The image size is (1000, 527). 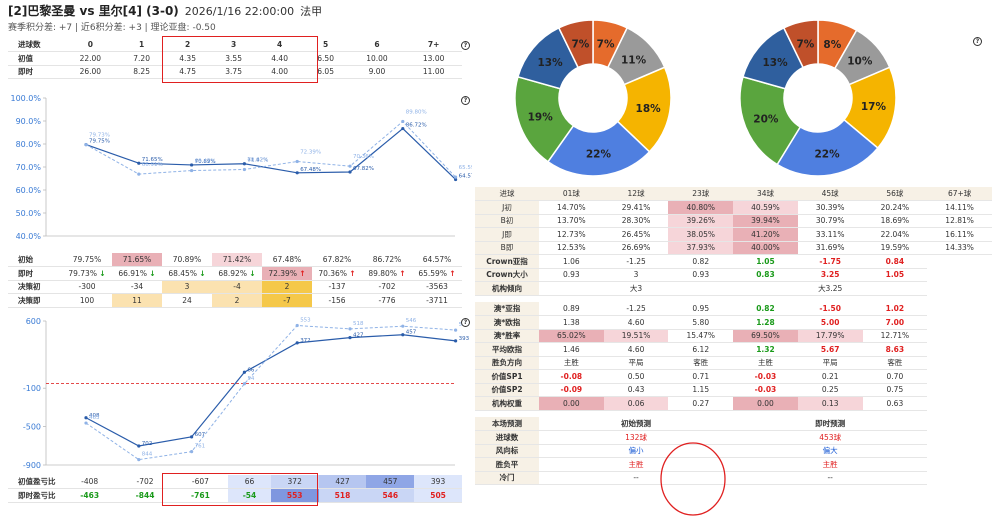 I want to click on odds-cell: 10.00, so click(x=377, y=58).